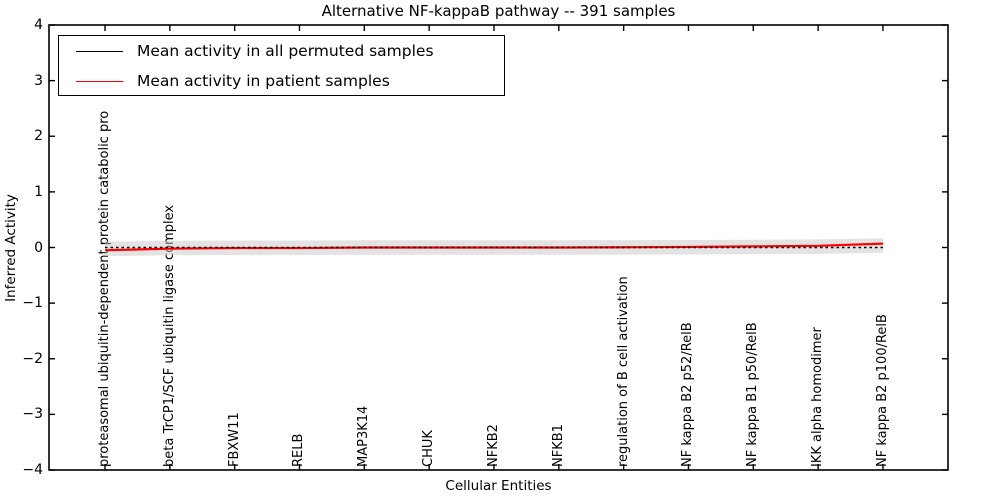 Image resolution: width=1000 pixels, height=500 pixels. I want to click on legend-label-permuted: Mean activity in all permuted samples, so click(285, 51).